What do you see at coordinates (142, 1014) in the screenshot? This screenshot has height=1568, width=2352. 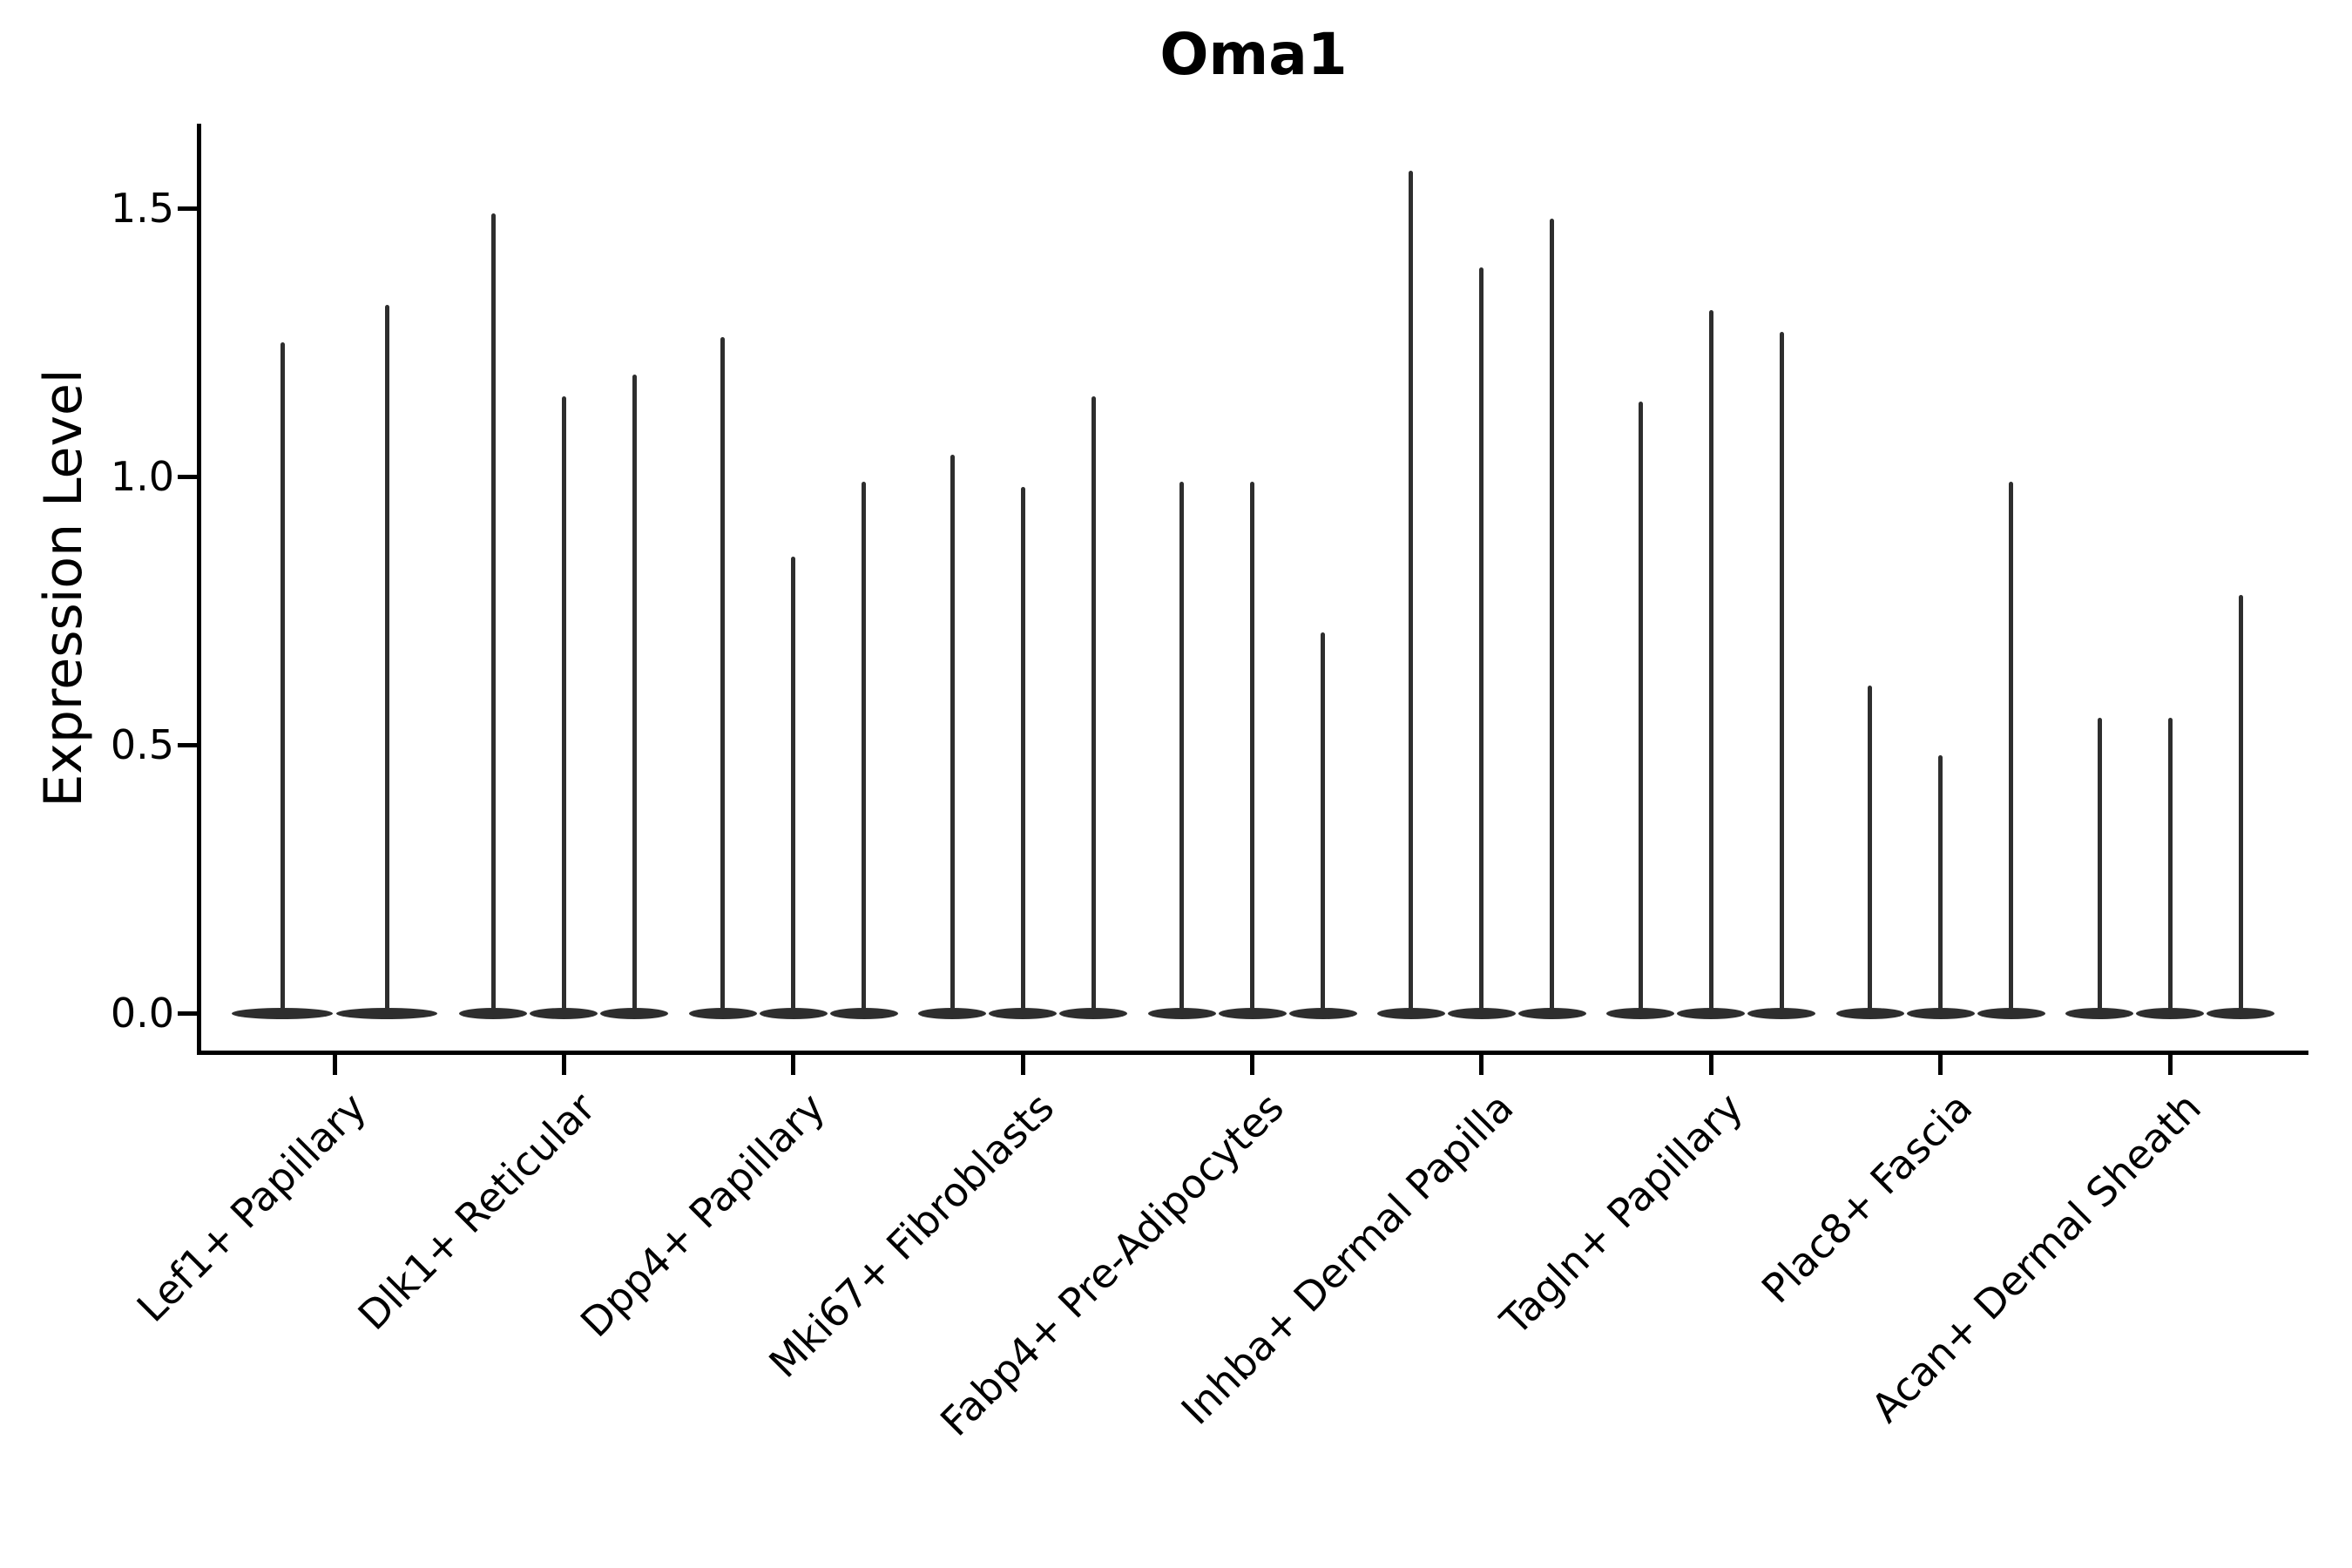 I see `y-tick-label: 0.0` at bounding box center [142, 1014].